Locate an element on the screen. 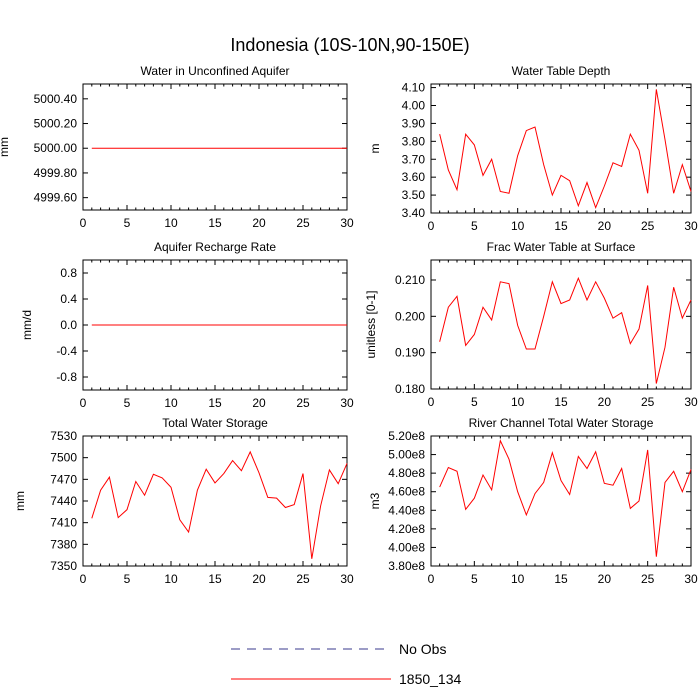 This screenshot has height=700, width=700. y-tick-label: 3.40 is located at coordinates (414, 213).